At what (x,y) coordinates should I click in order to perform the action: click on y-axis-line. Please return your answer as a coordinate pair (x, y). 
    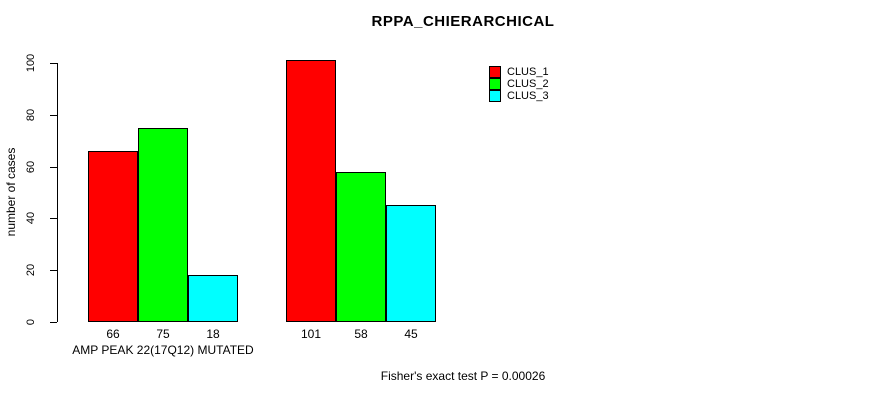
    Looking at the image, I should click on (57, 192).